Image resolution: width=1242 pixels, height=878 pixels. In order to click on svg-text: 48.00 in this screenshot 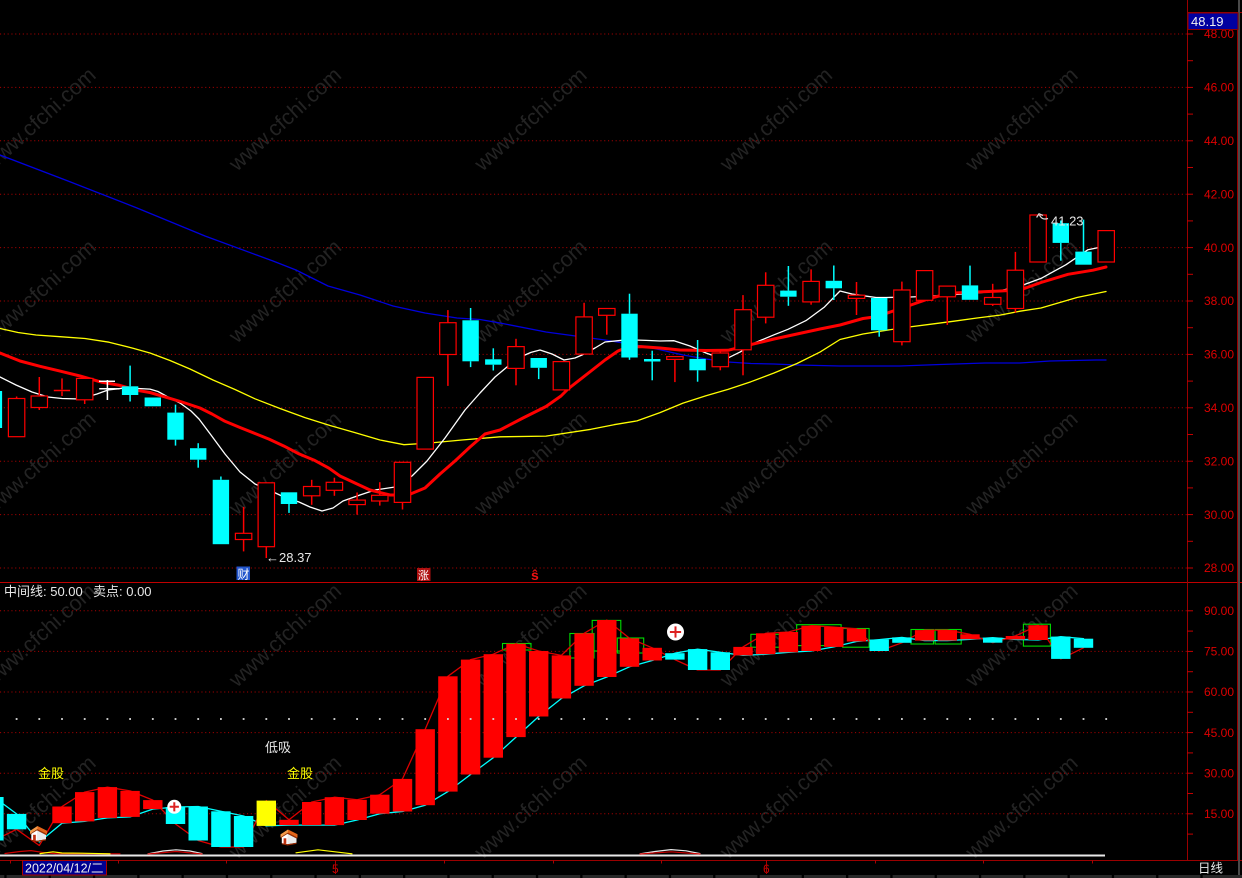, I will do `click(1219, 34)`.